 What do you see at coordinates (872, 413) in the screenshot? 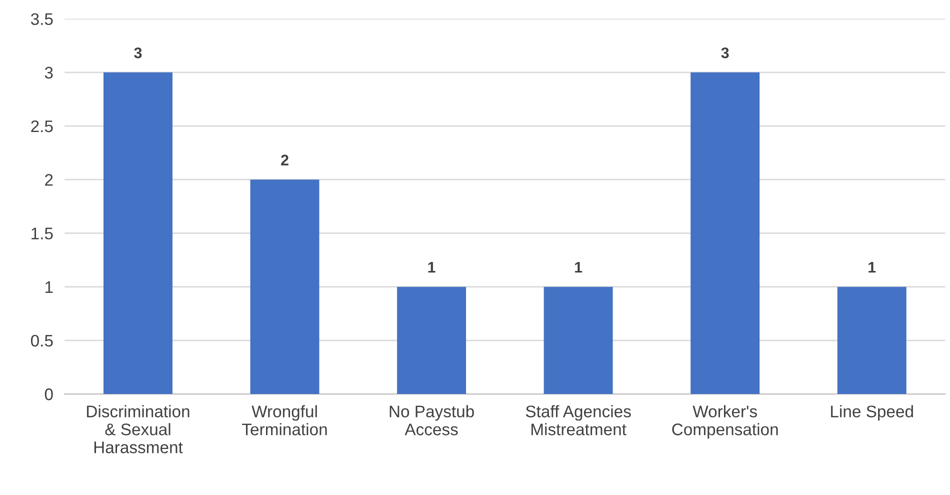
I see `x-tick-label: Line Speed` at bounding box center [872, 413].